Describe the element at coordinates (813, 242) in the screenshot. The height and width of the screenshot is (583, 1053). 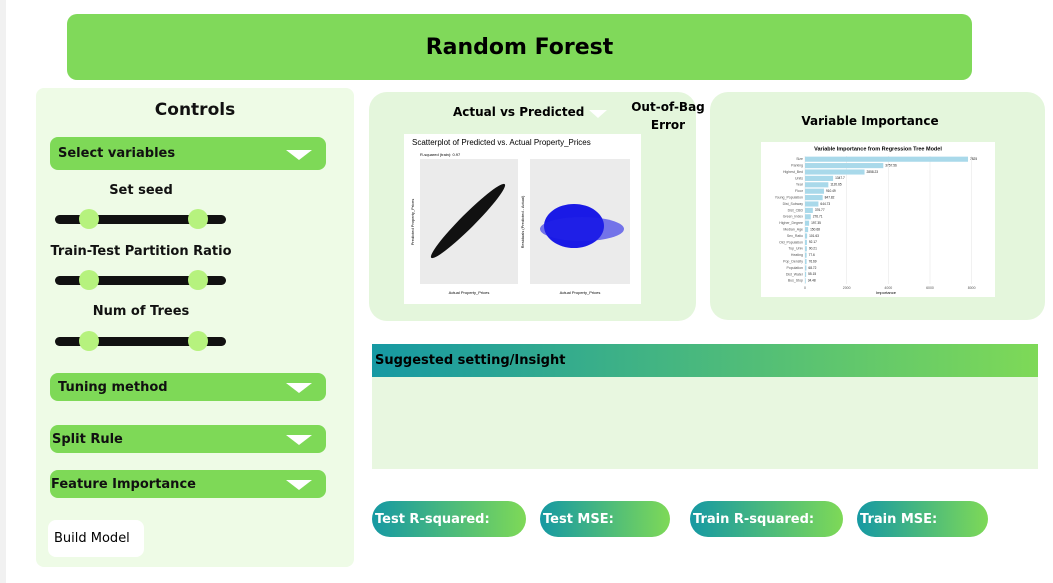
I see `value-label: 92.17` at that location.